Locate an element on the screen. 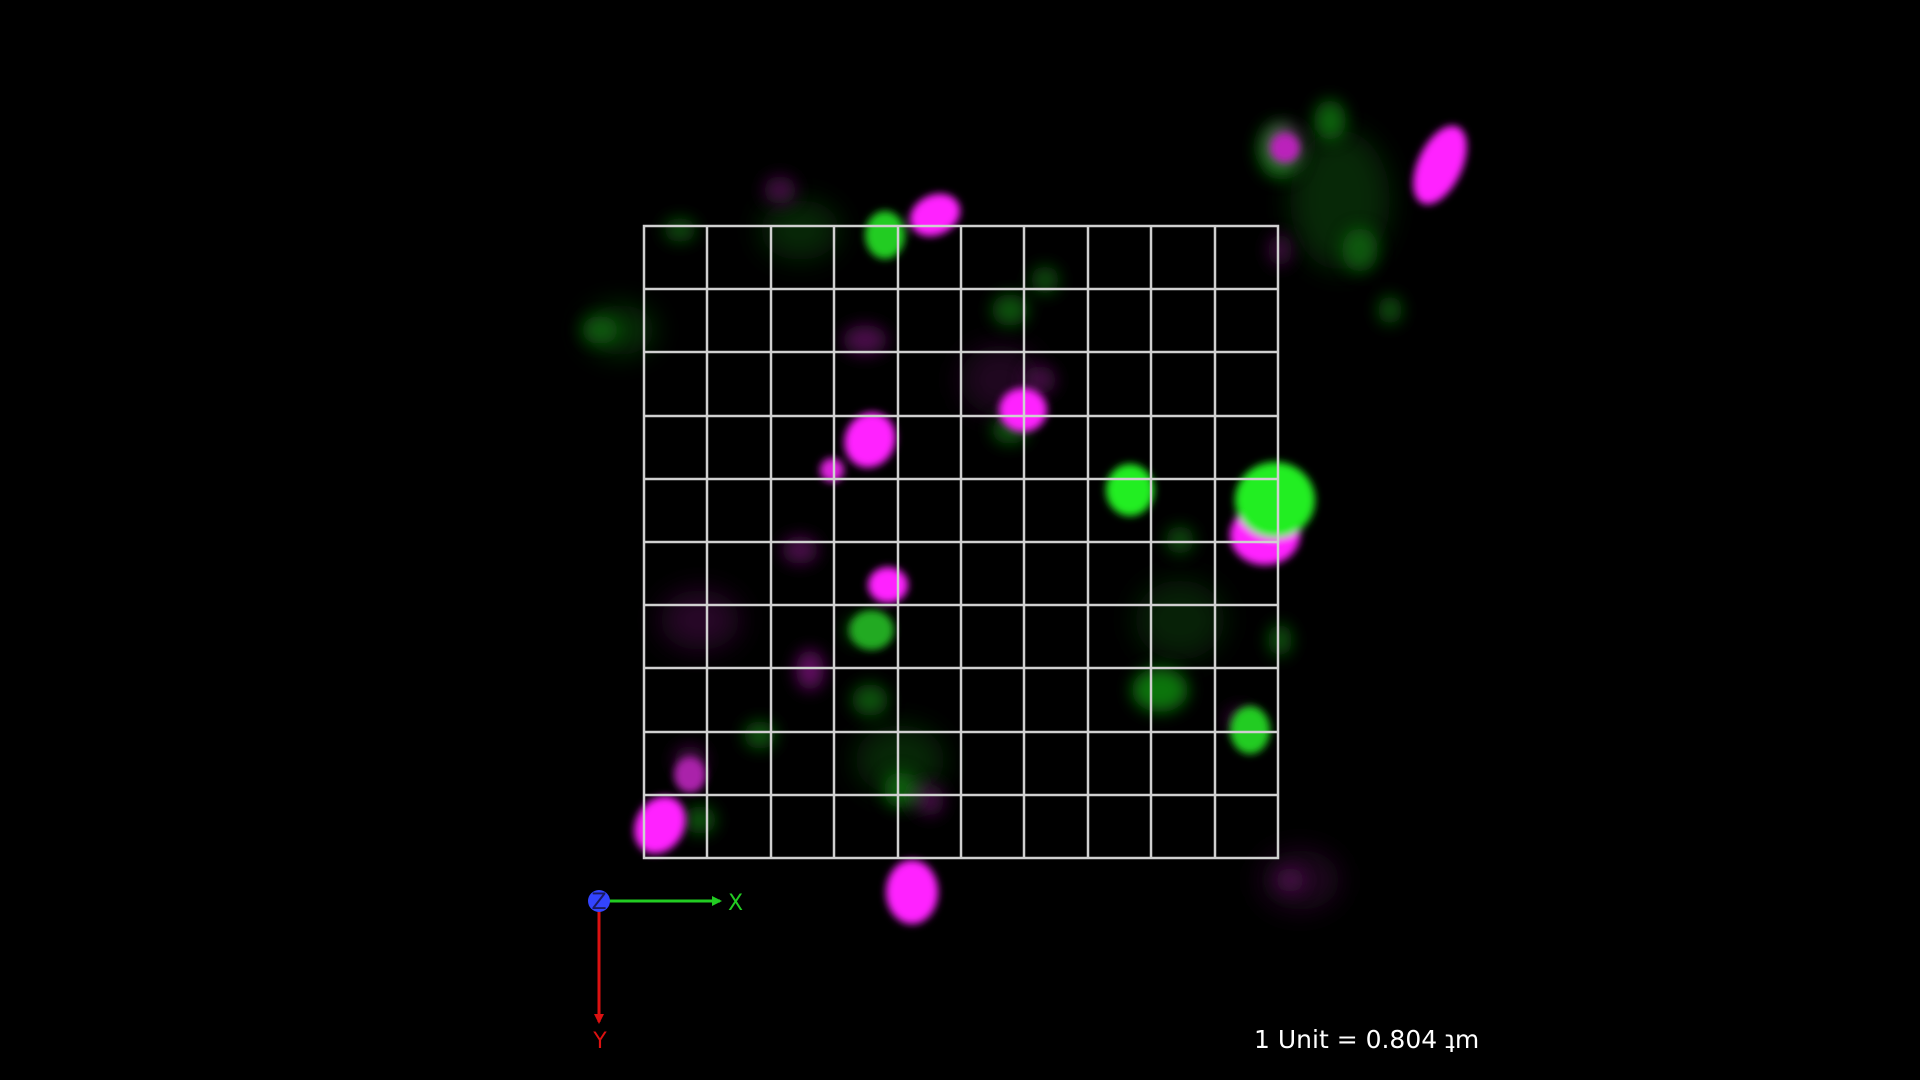 The image size is (1920, 1080). y-axis-label: Y is located at coordinates (599, 1041).